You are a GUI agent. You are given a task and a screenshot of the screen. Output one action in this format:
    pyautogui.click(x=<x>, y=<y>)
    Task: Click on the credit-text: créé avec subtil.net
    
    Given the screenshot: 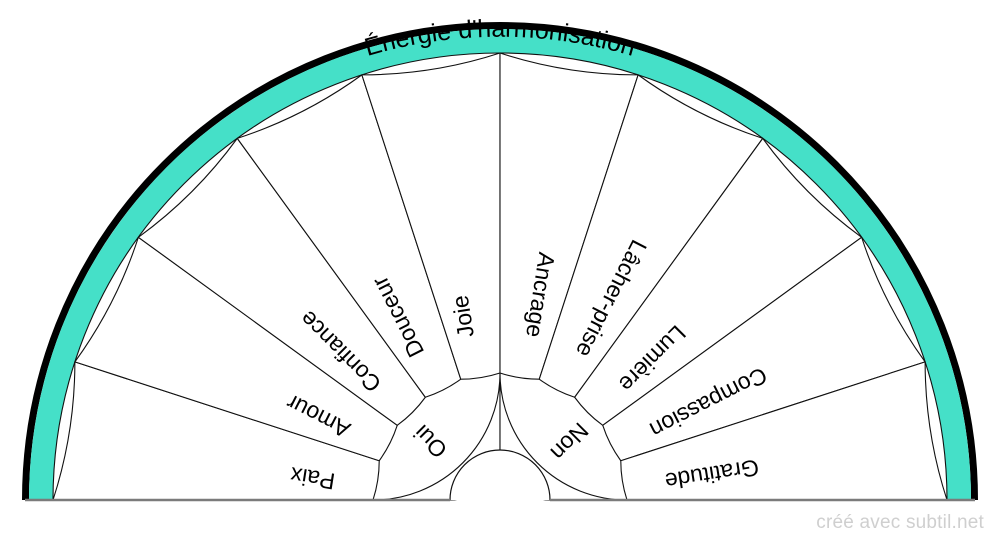 What is the action you would take?
    pyautogui.click(x=900, y=522)
    